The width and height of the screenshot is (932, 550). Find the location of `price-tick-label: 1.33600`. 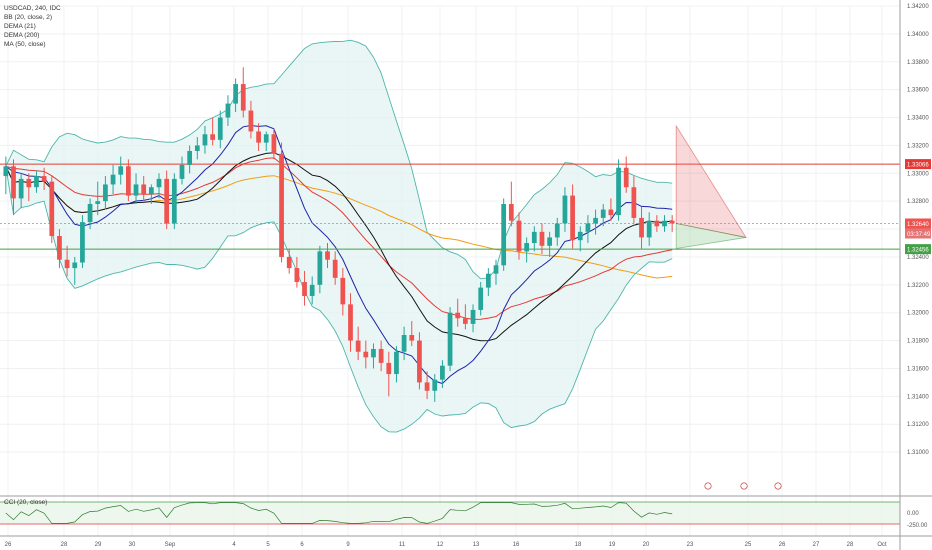

price-tick-label: 1.33600 is located at coordinates (918, 91).